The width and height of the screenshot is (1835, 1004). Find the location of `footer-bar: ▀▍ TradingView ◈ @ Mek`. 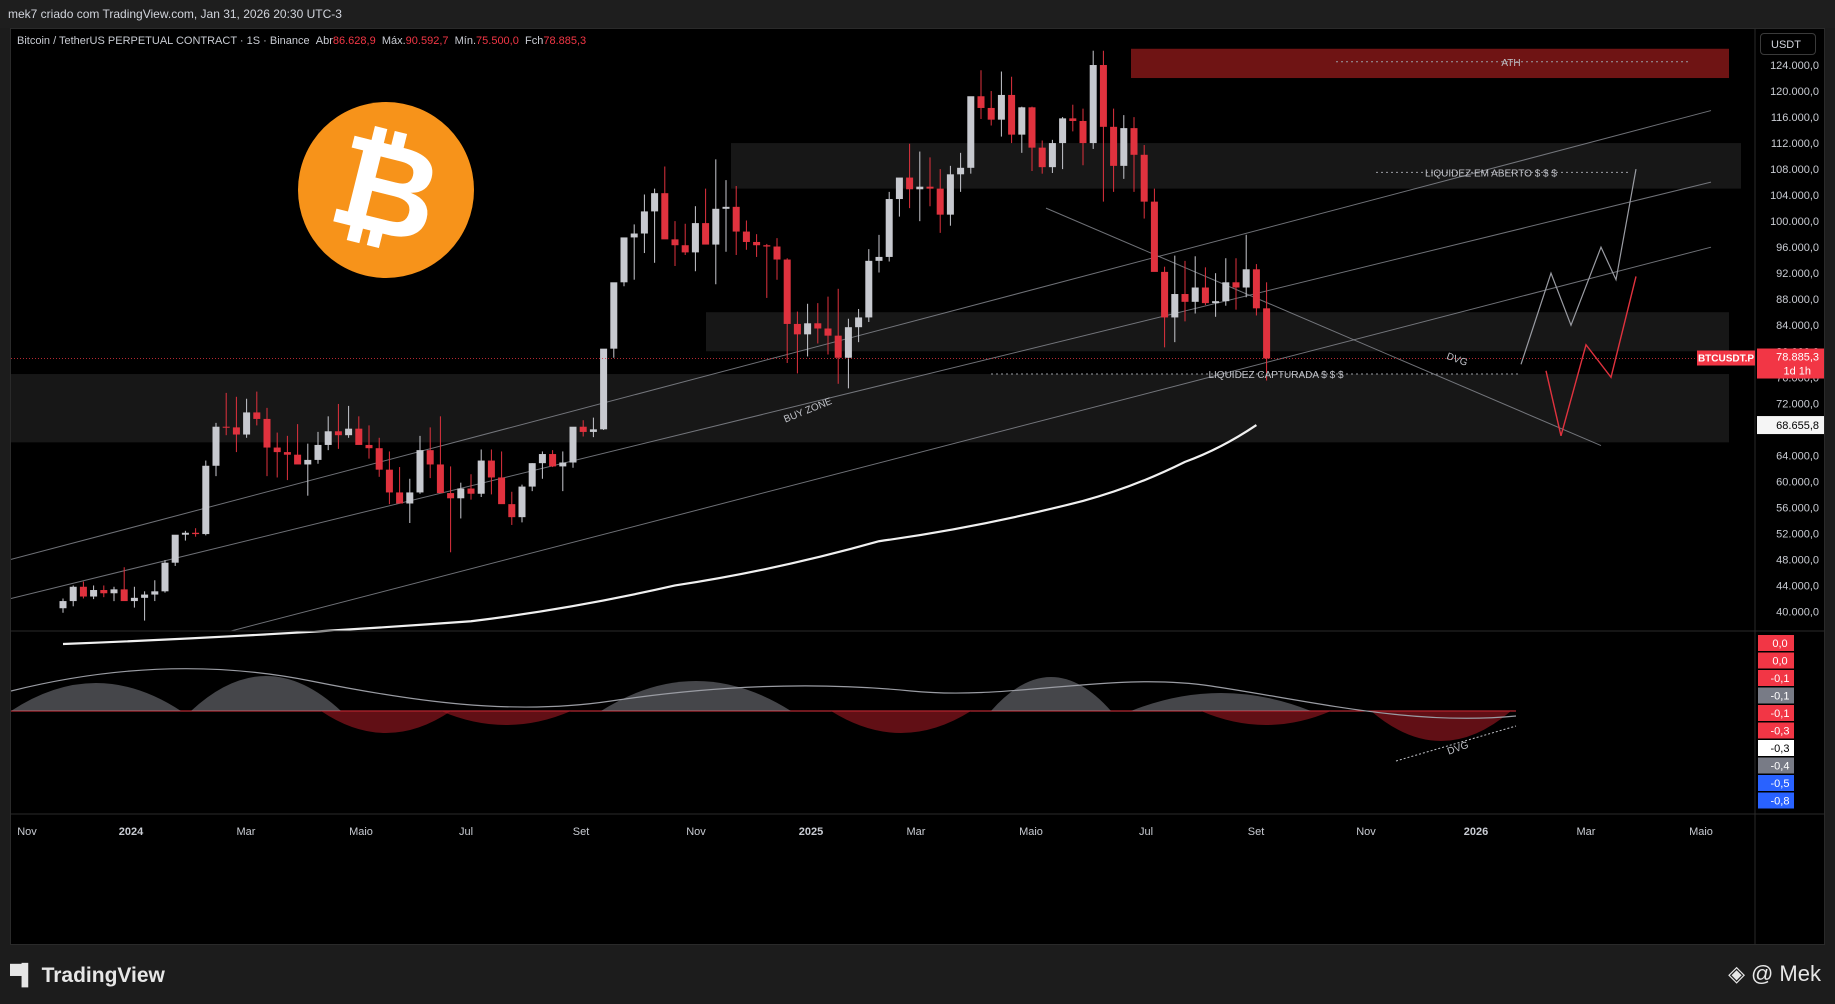

footer-bar: ▀▍ TradingView ◈ @ Mek is located at coordinates (917, 974).